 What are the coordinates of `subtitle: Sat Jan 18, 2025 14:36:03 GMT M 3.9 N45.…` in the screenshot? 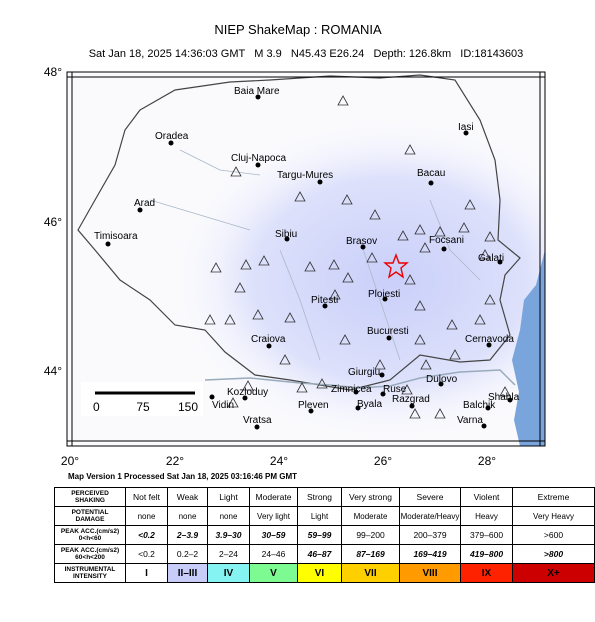 It's located at (306, 54).